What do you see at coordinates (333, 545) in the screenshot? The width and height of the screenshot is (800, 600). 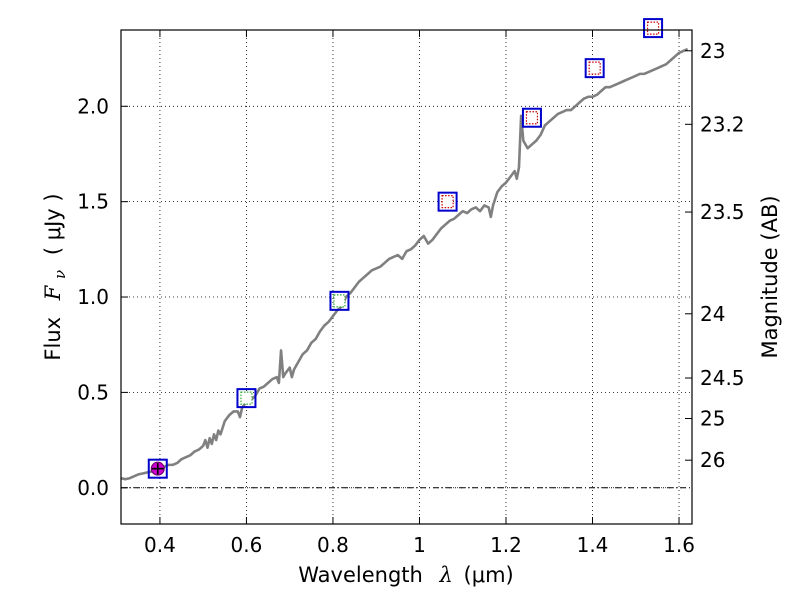 I see `x-tick-label: 0.8` at bounding box center [333, 545].